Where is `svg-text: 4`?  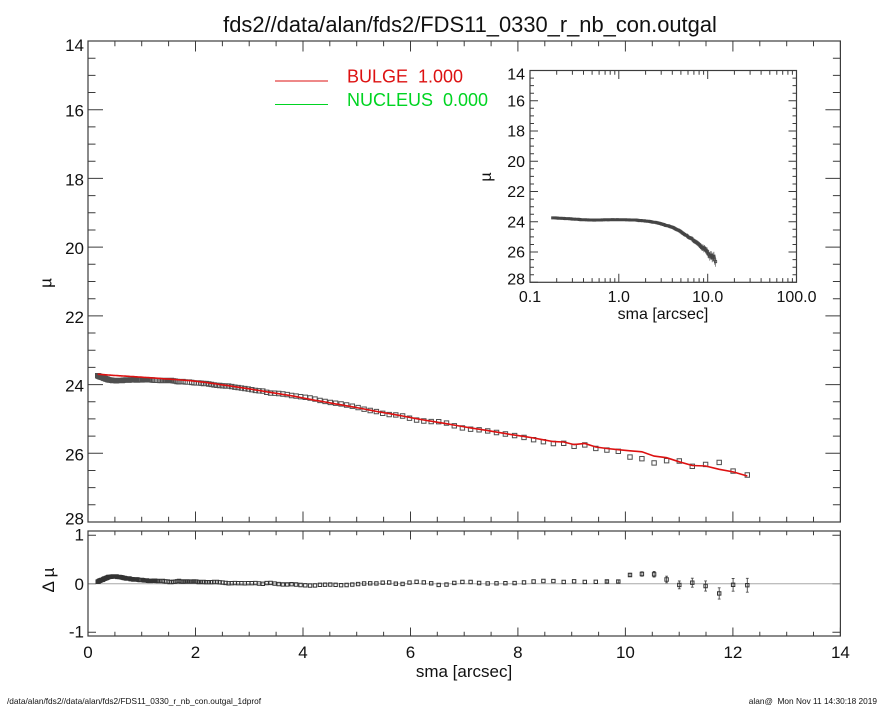
svg-text: 4 is located at coordinates (302, 652).